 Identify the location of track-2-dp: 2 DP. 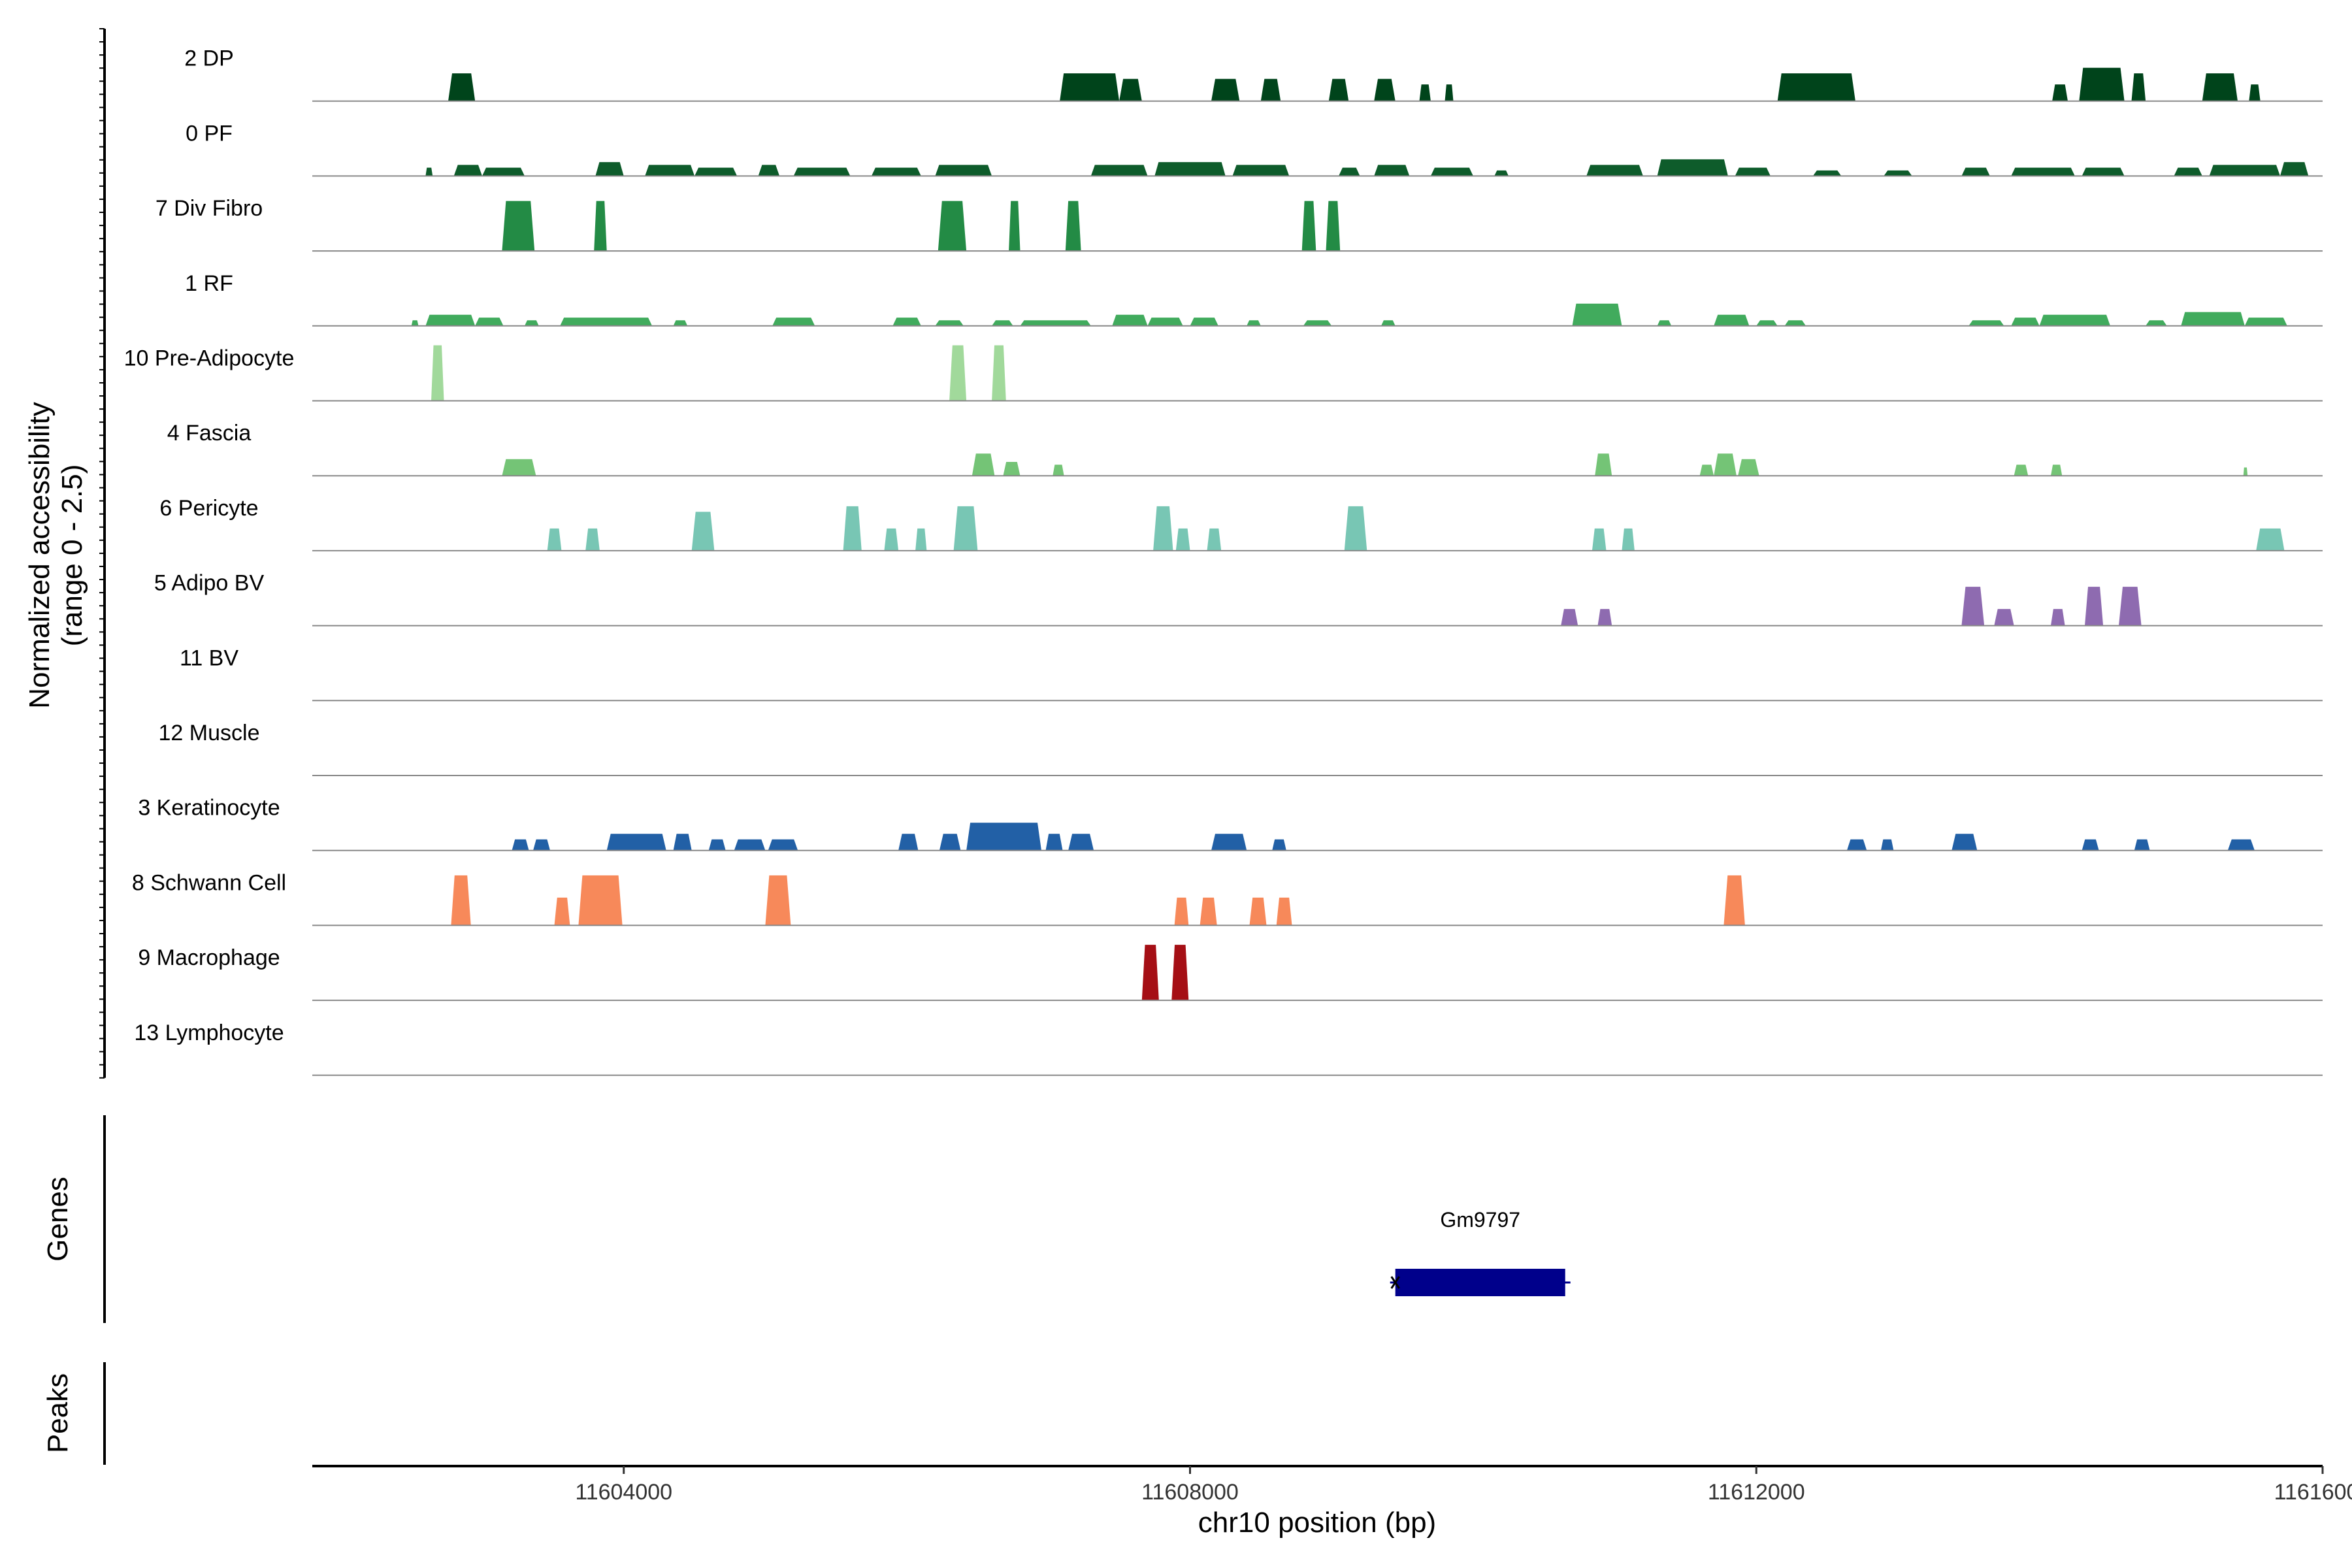
(1253, 74).